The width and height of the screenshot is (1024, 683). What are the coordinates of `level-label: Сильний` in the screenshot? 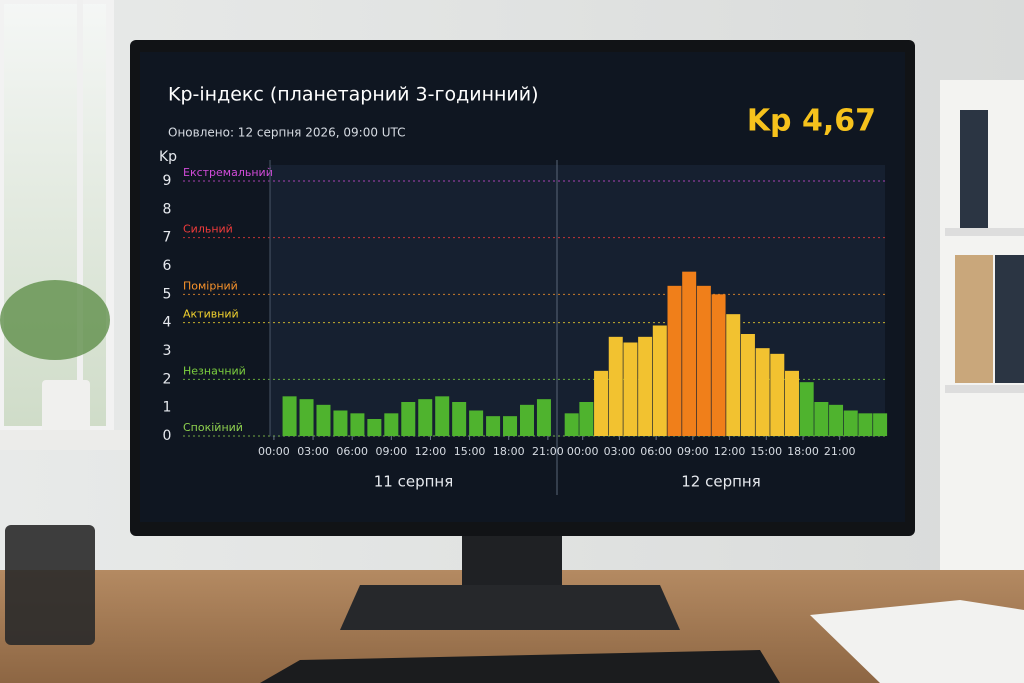 It's located at (208, 229).